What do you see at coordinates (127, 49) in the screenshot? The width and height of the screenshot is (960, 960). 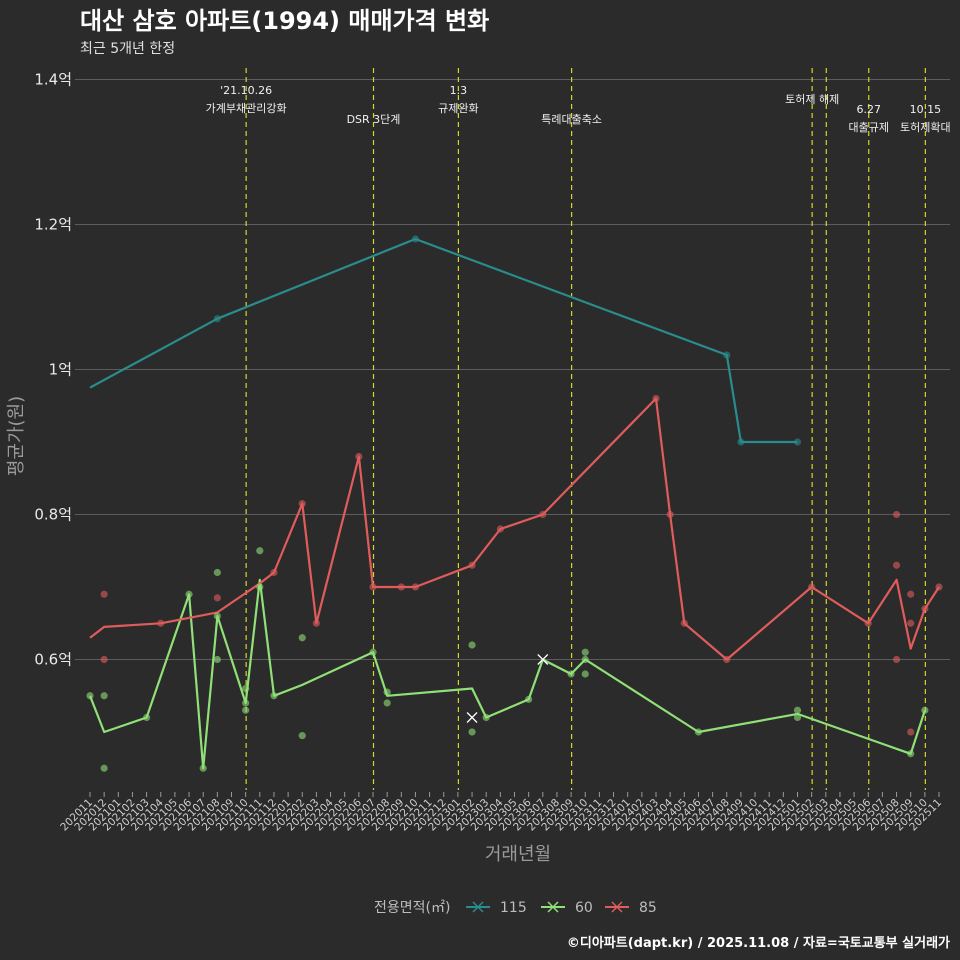 I see `chart-subtitle: 최근 5개년 한정` at bounding box center [127, 49].